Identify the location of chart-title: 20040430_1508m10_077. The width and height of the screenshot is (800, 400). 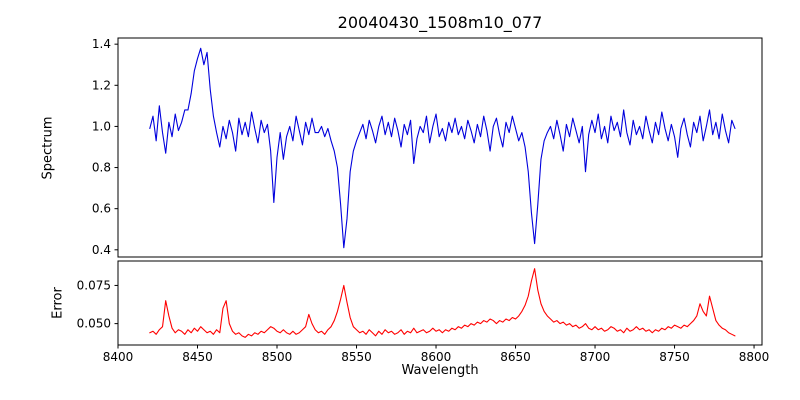
(440, 22).